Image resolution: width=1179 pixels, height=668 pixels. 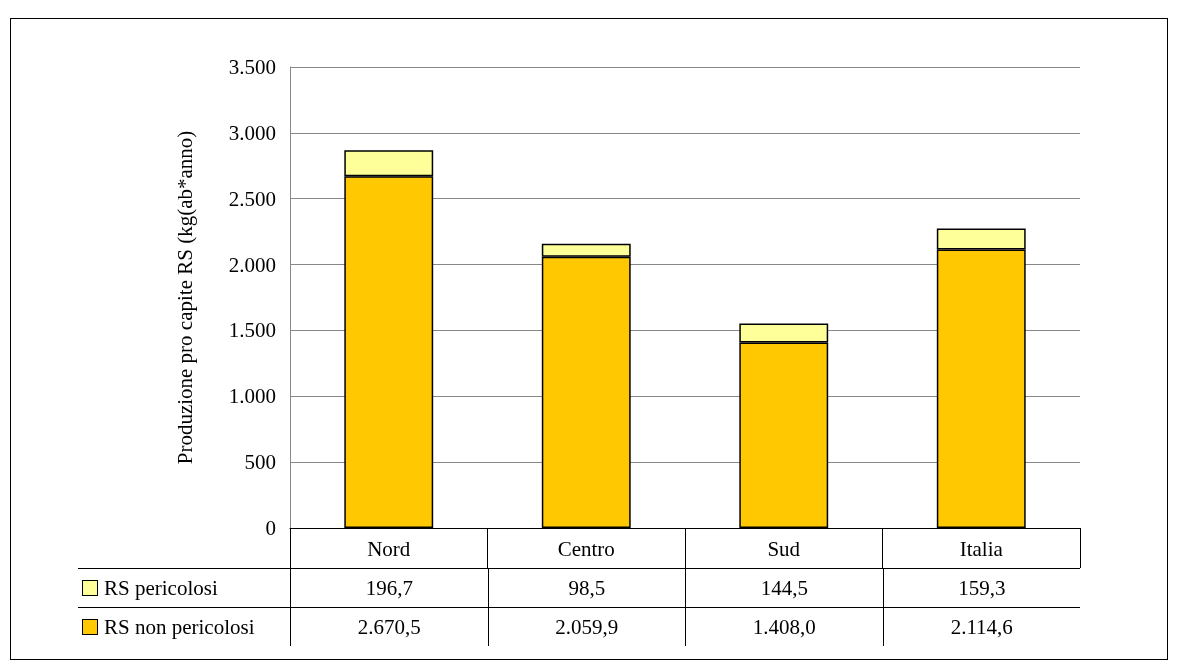 I want to click on data-label: 196,7, so click(x=389, y=588).